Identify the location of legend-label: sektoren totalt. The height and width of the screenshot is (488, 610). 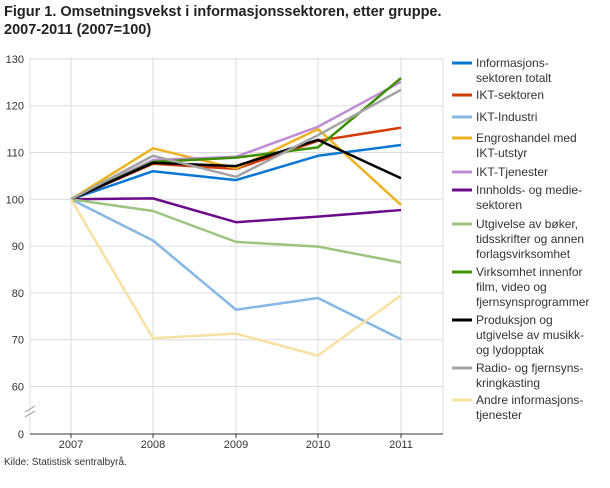
(514, 78).